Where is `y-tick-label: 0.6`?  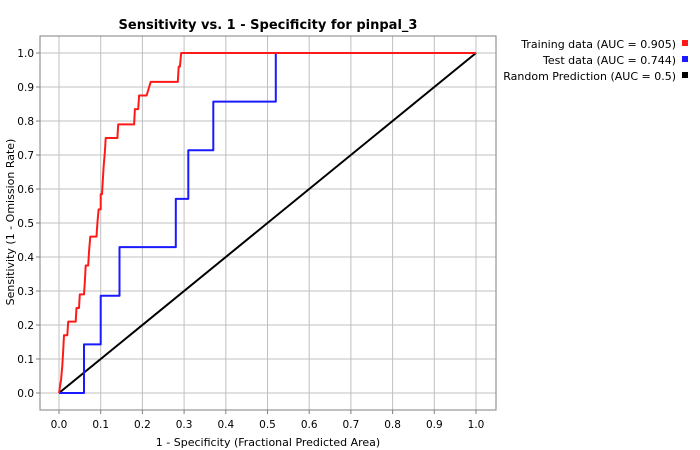 y-tick-label: 0.6 is located at coordinates (25, 190).